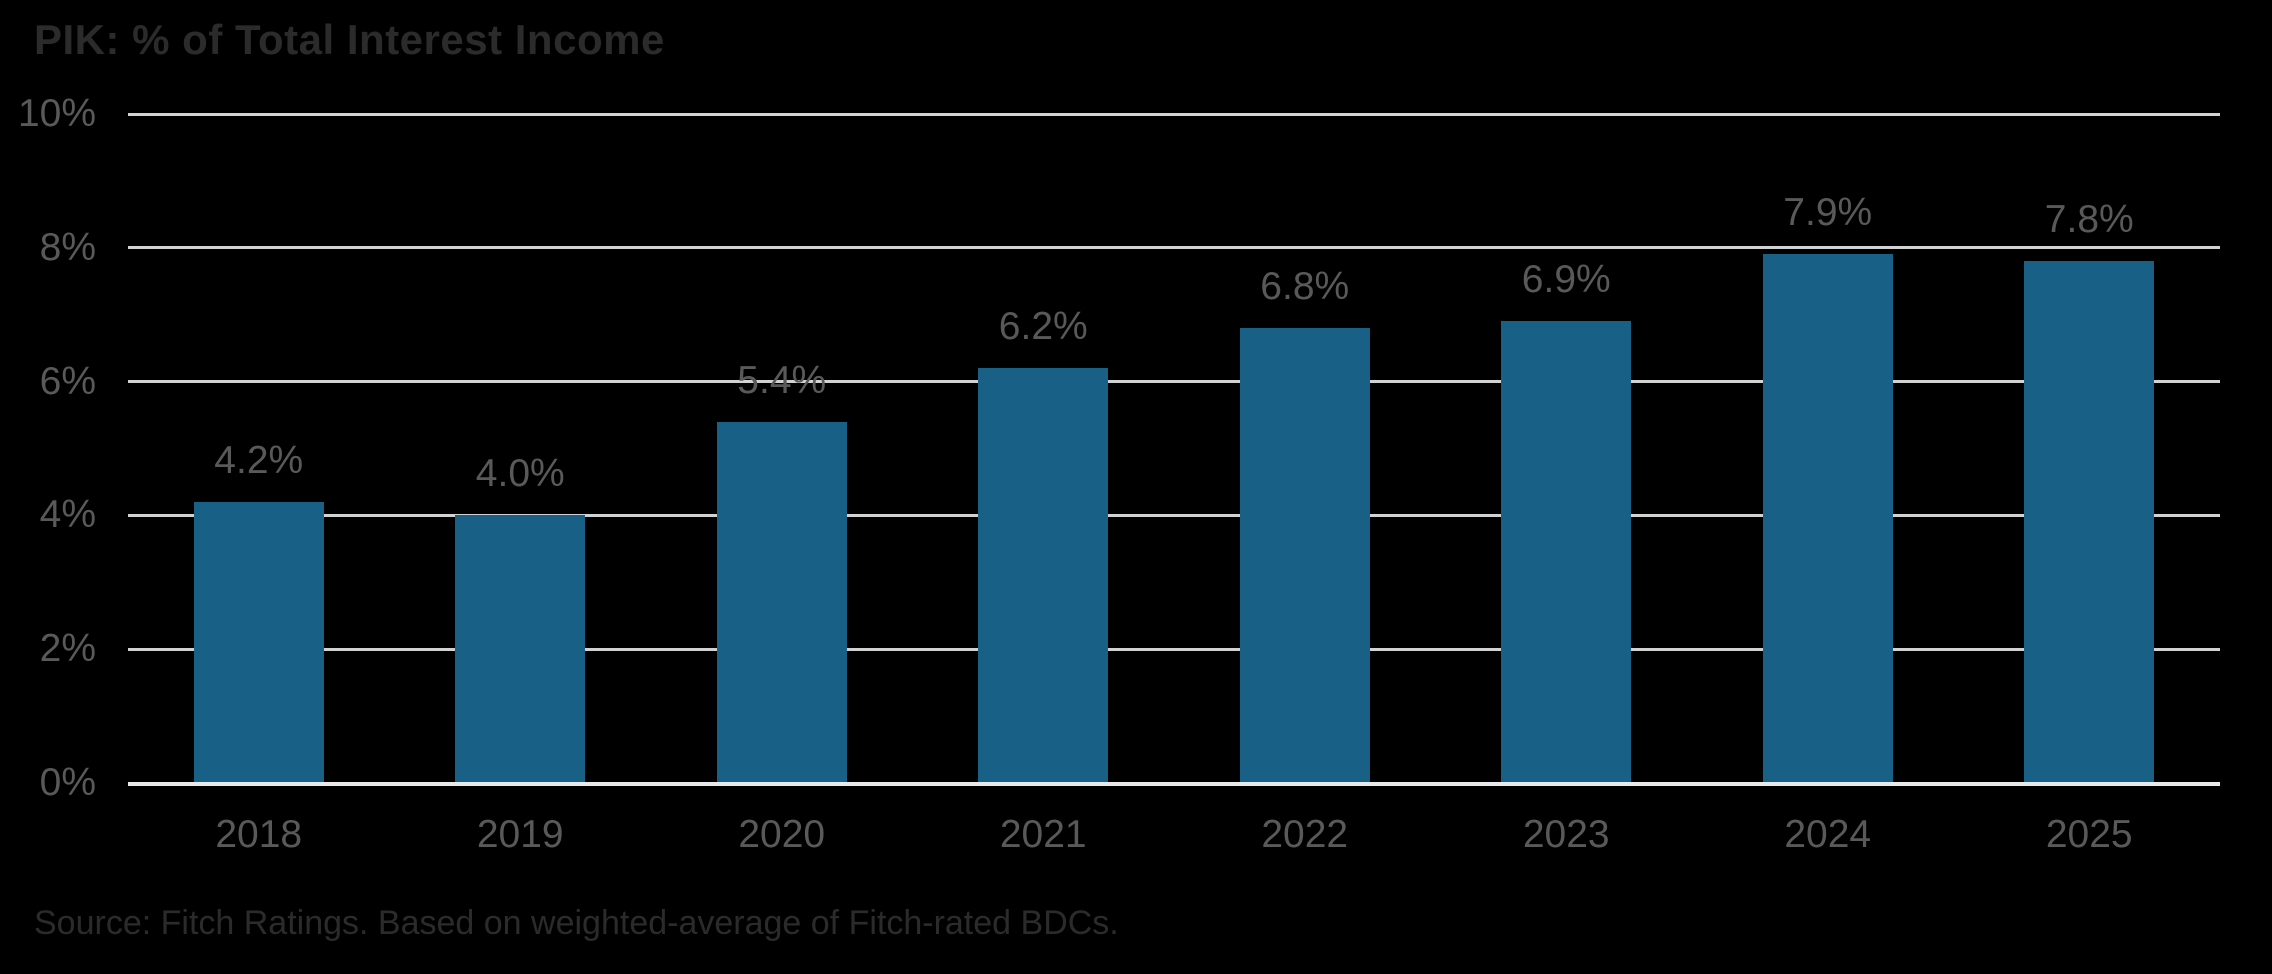 The height and width of the screenshot is (974, 2272). I want to click on x-axis-tick-label-2019: 2019, so click(520, 834).